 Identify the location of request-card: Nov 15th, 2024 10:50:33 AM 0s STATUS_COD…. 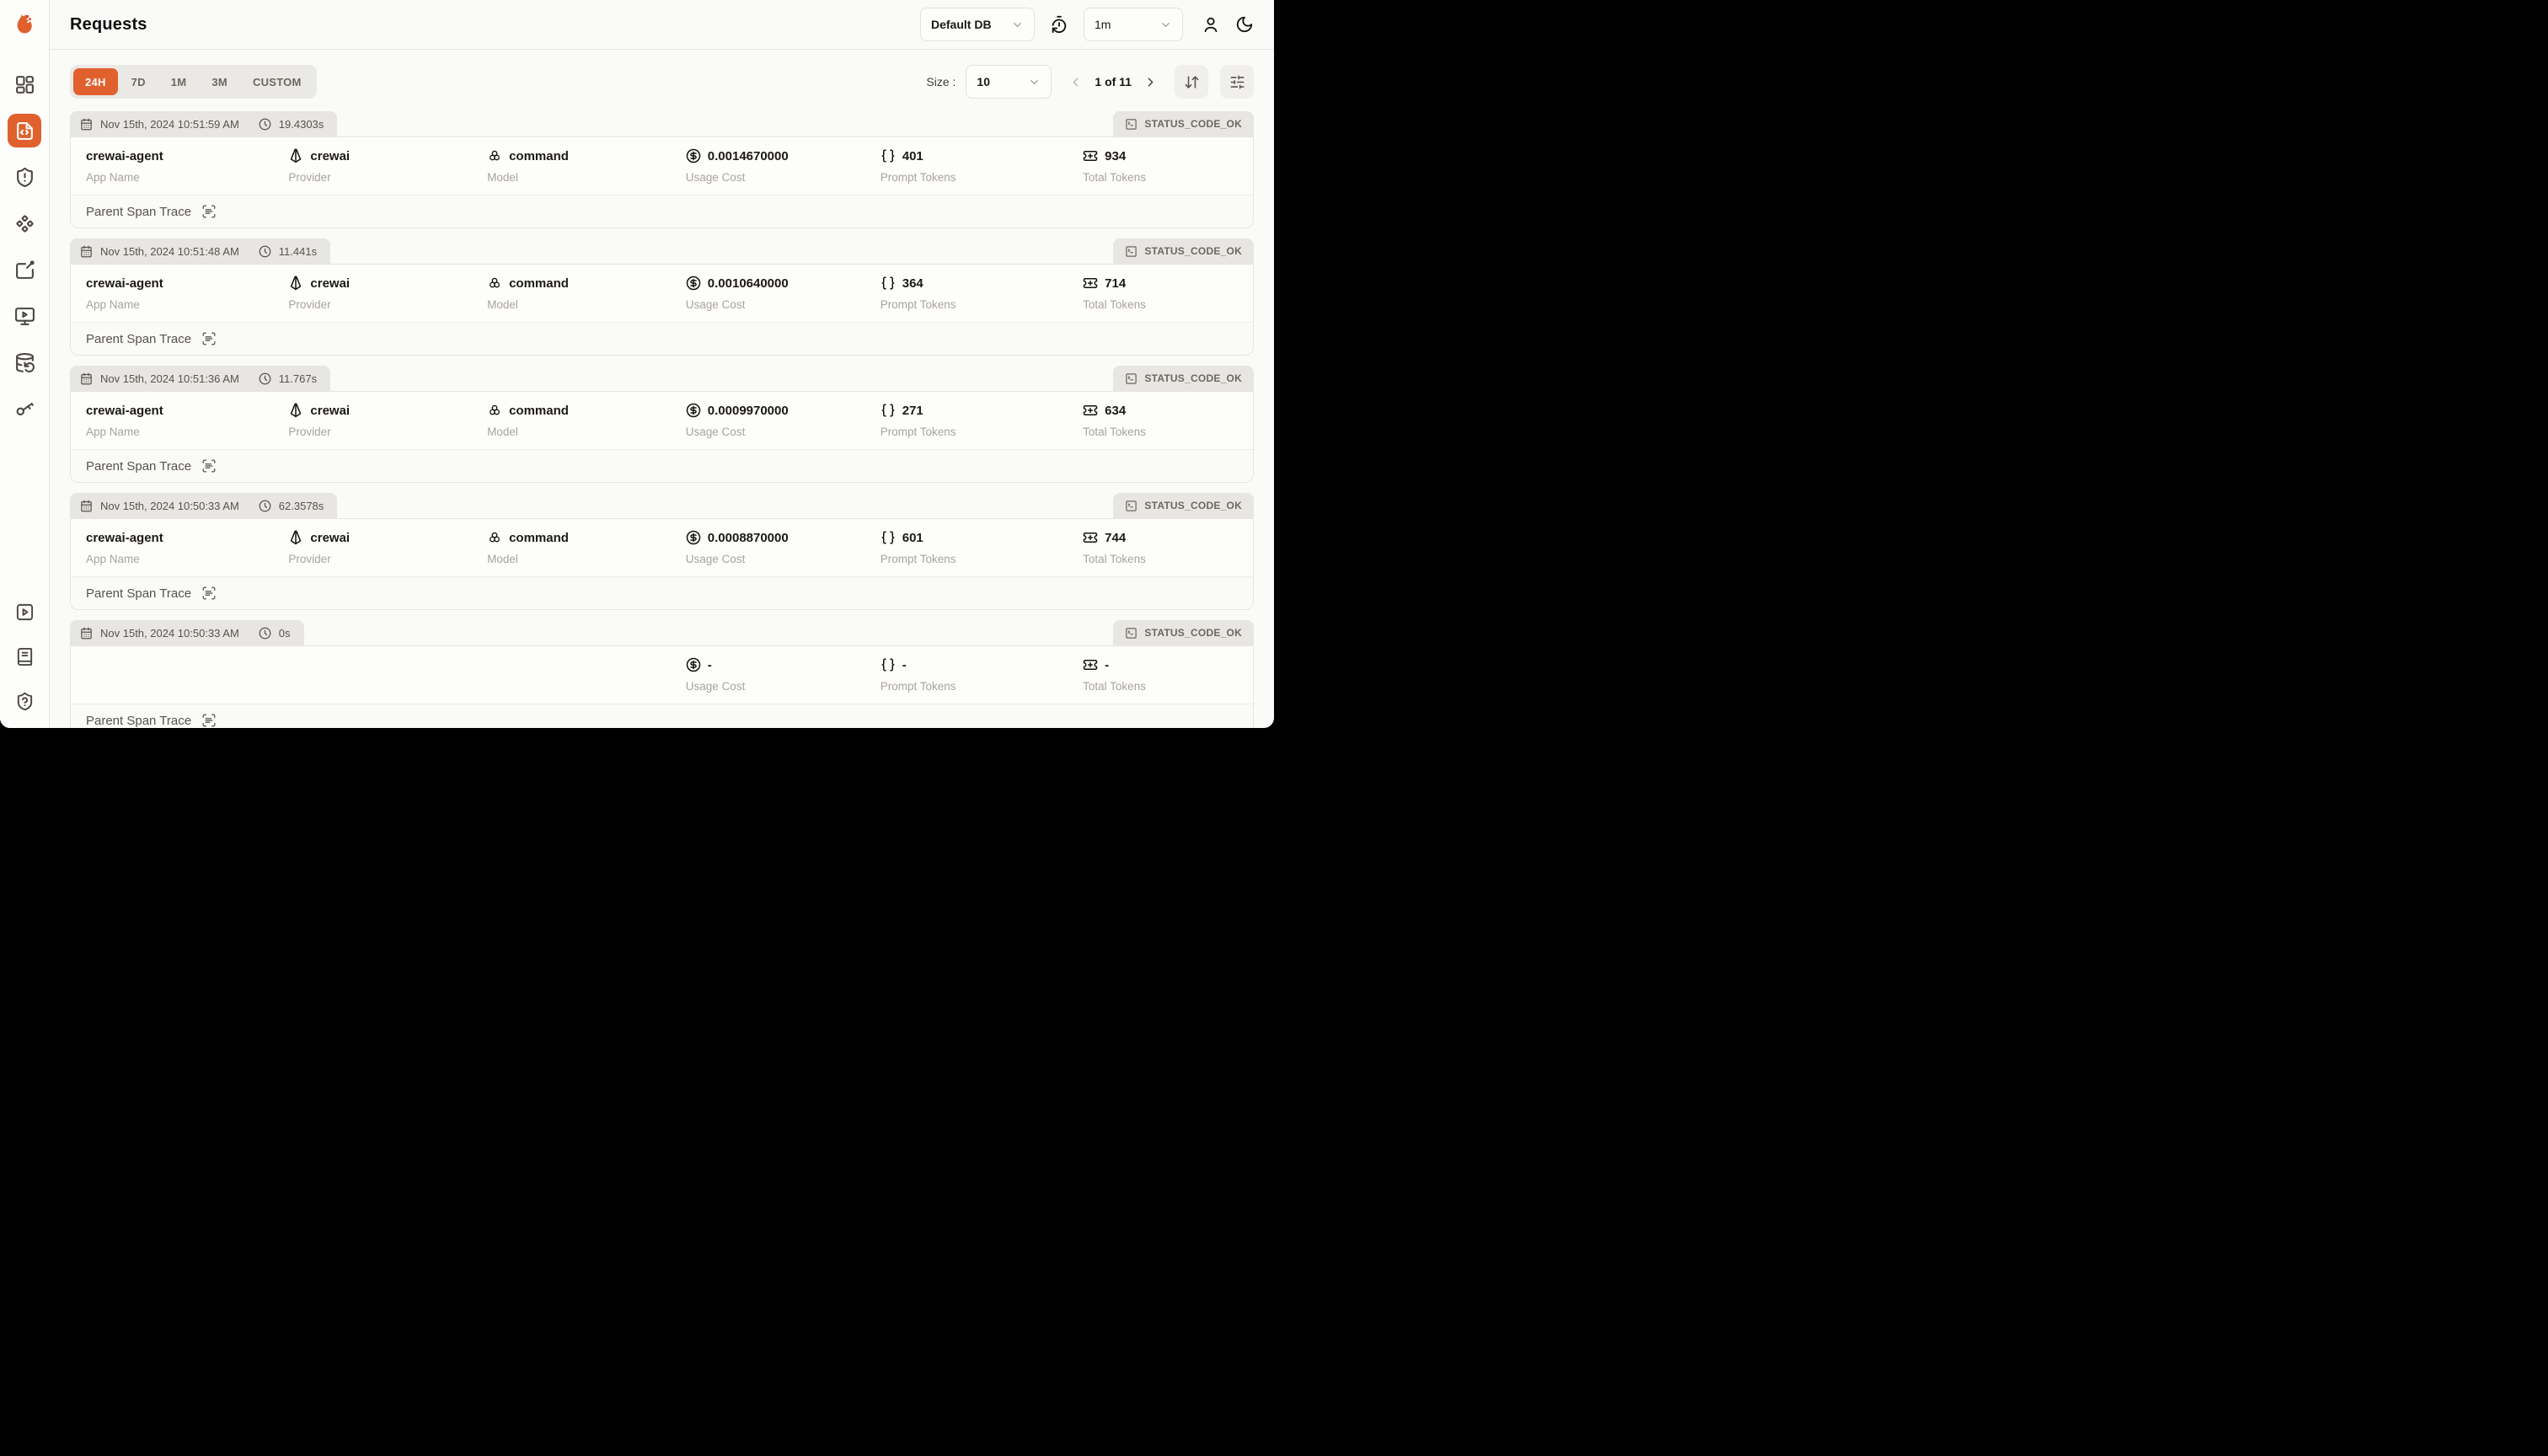
(662, 674).